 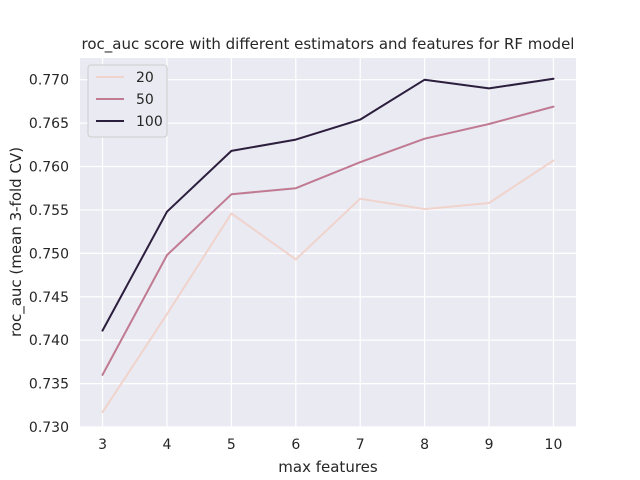 What do you see at coordinates (49, 211) in the screenshot?
I see `y-tick-label: 0.755` at bounding box center [49, 211].